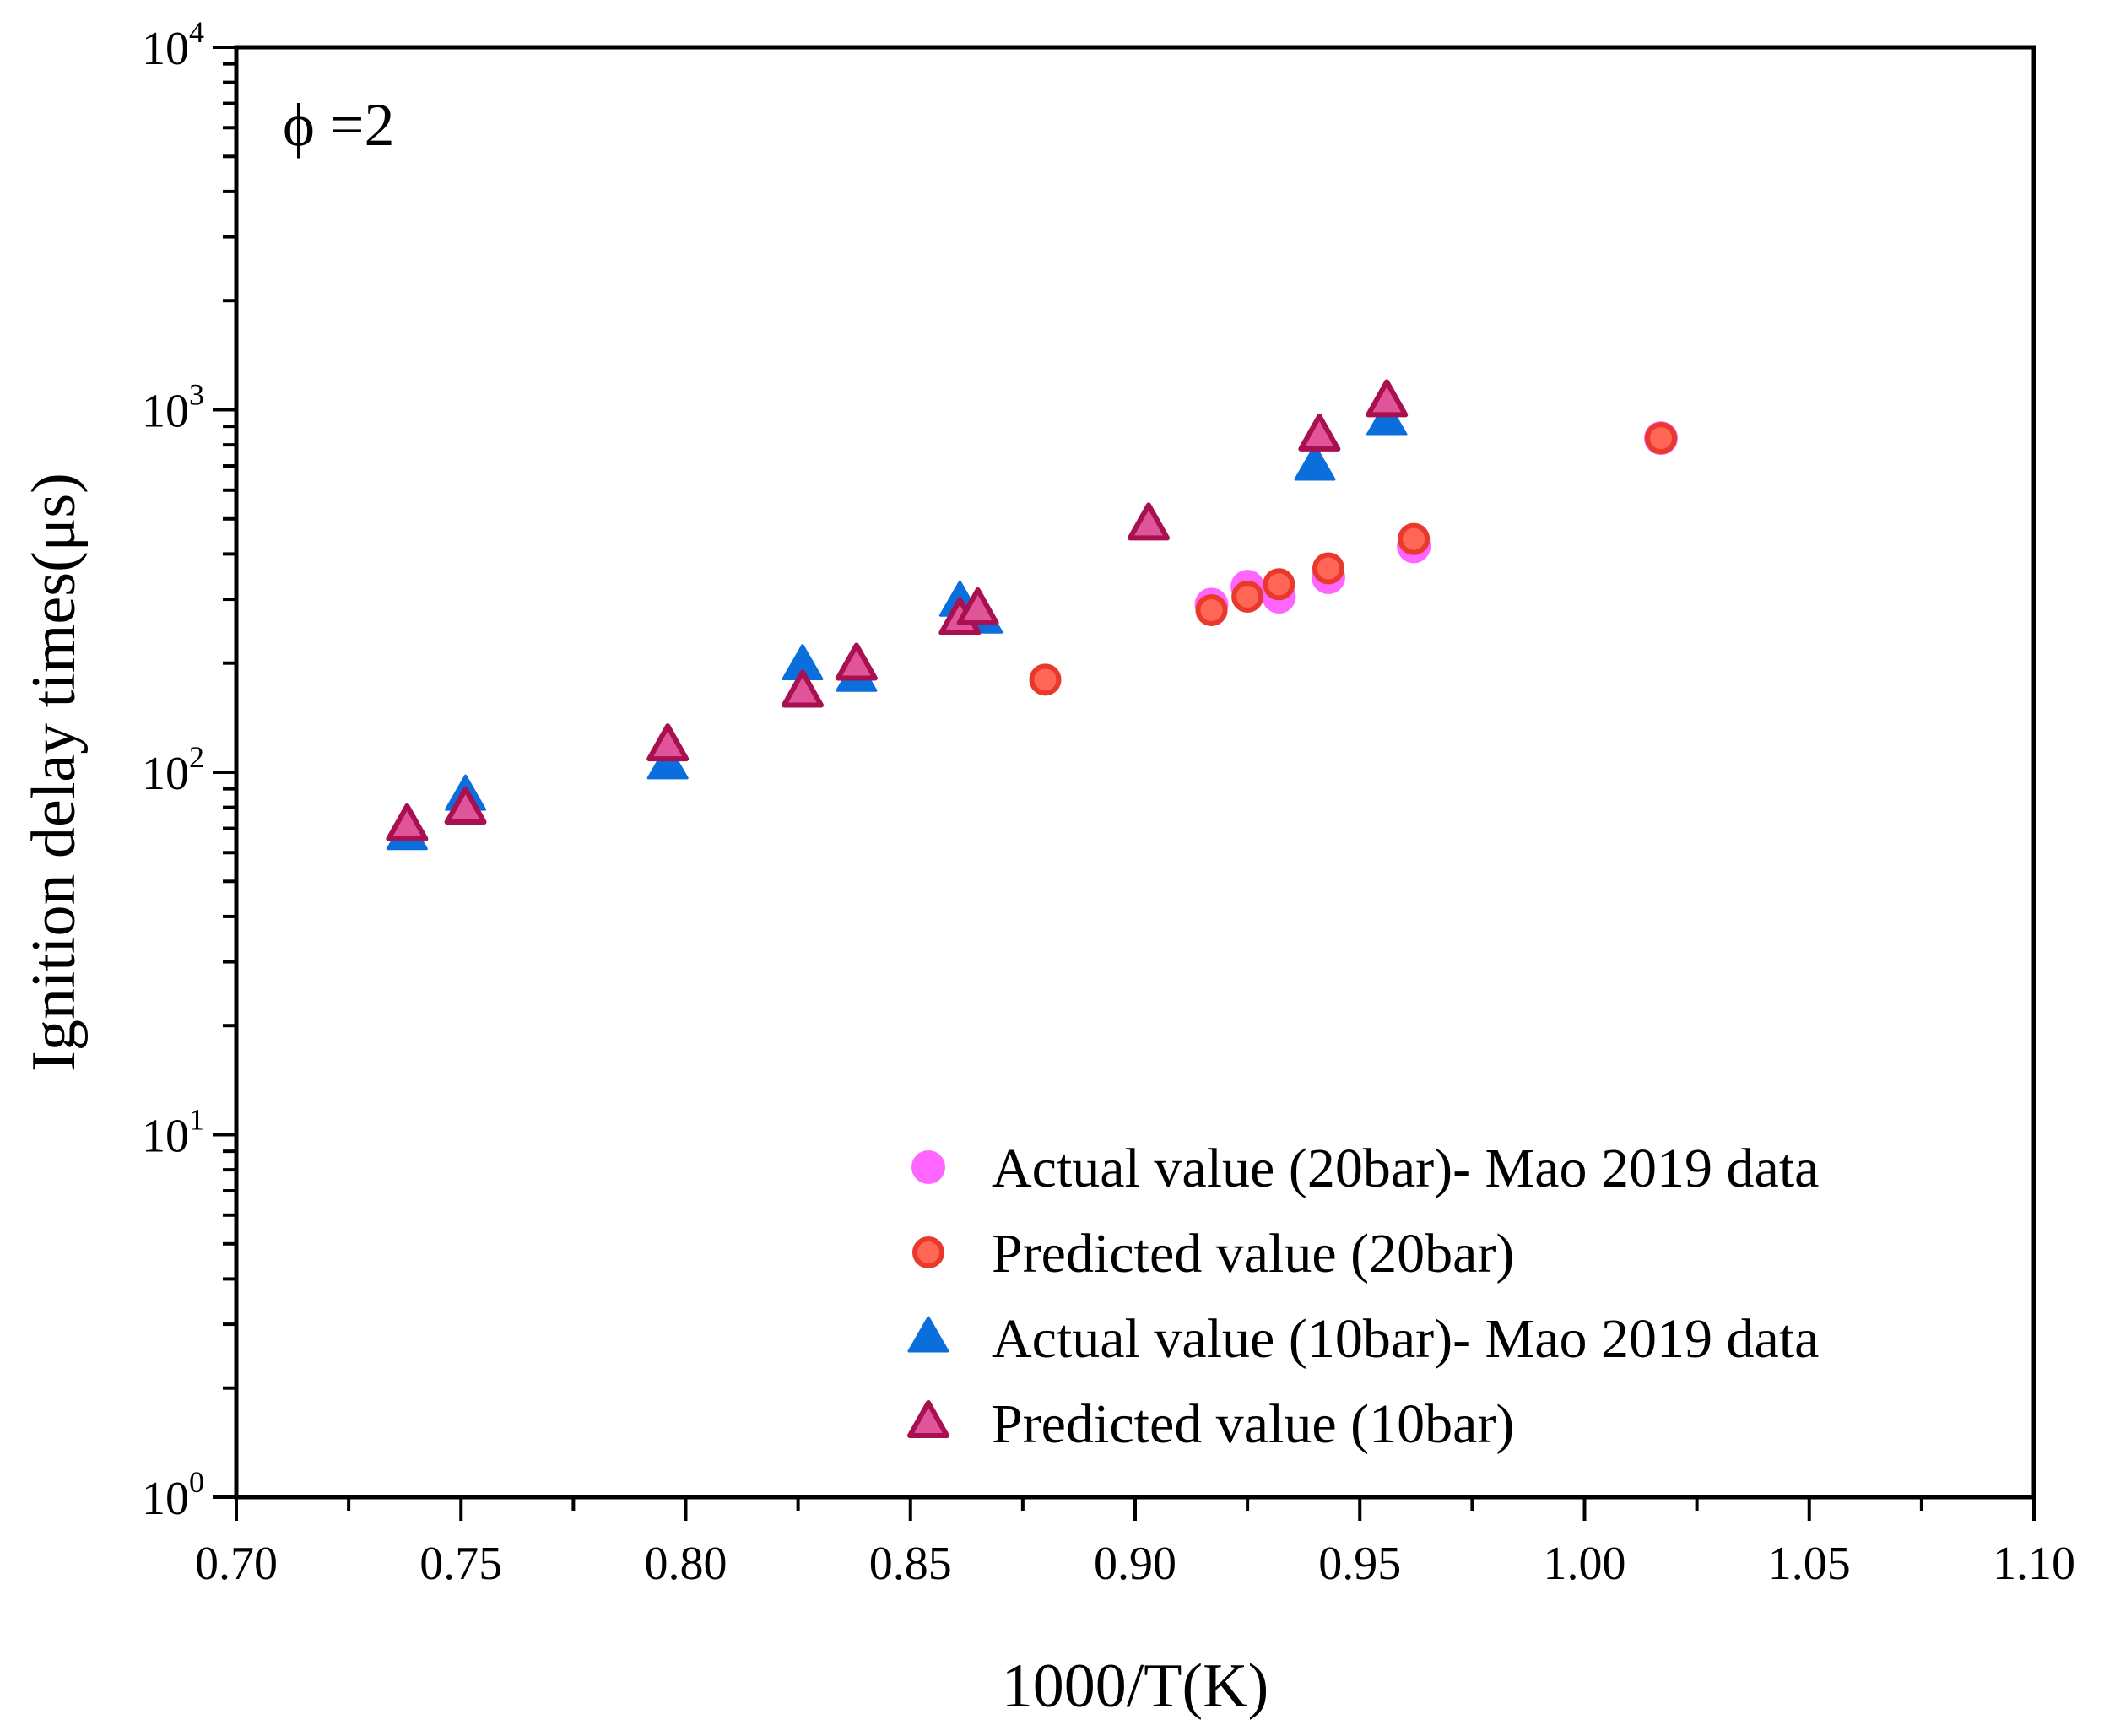 The image size is (2104, 1736). What do you see at coordinates (1405, 1339) in the screenshot?
I see `legend-label: Actual value (10bar)- Mao 2019 data` at bounding box center [1405, 1339].